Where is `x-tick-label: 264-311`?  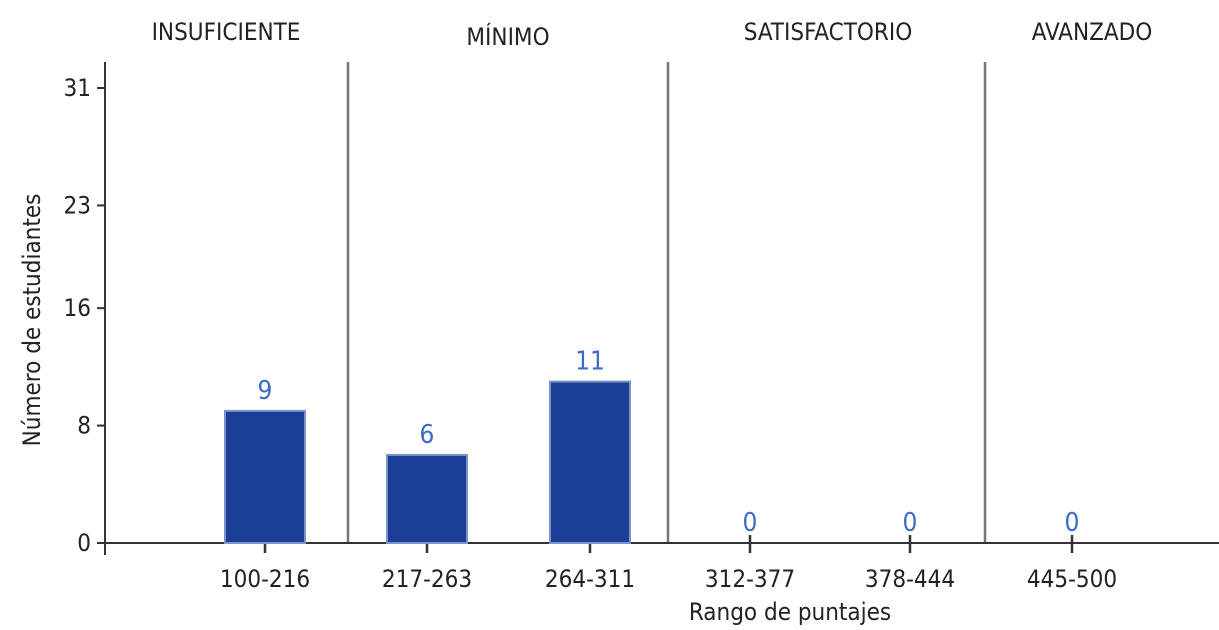 x-tick-label: 264-311 is located at coordinates (590, 579).